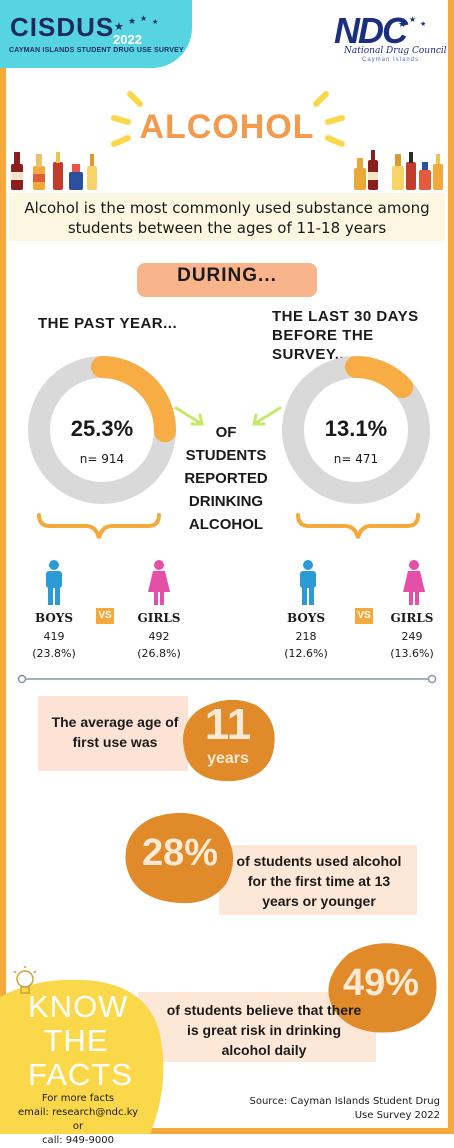 This screenshot has width=454, height=1148. I want to click on first-use-box, so click(113, 733).